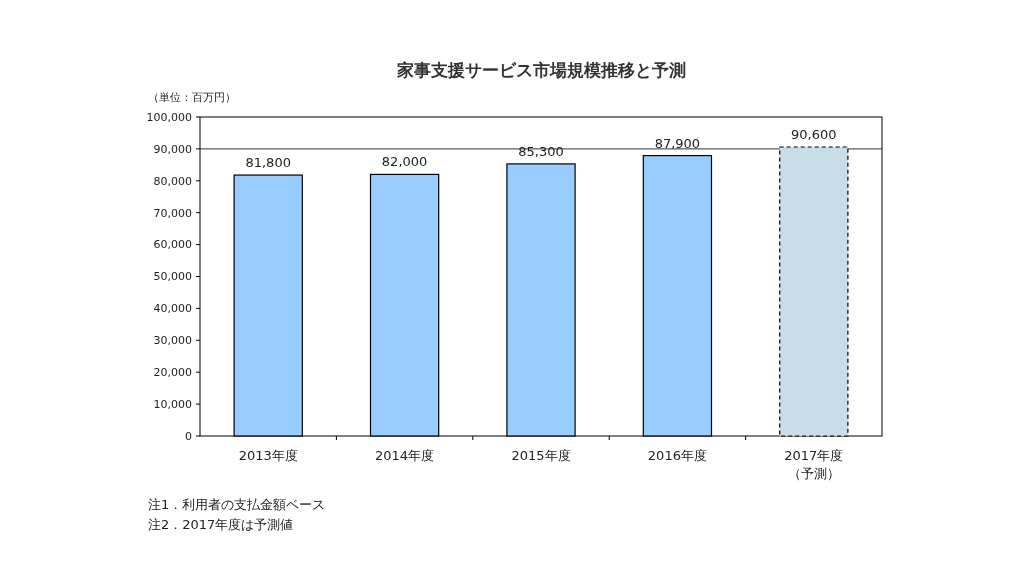 This screenshot has height=576, width=1024. Describe the element at coordinates (540, 70) in the screenshot. I see `chart-title: 家事支援サービス市場規模推移と予測` at that location.